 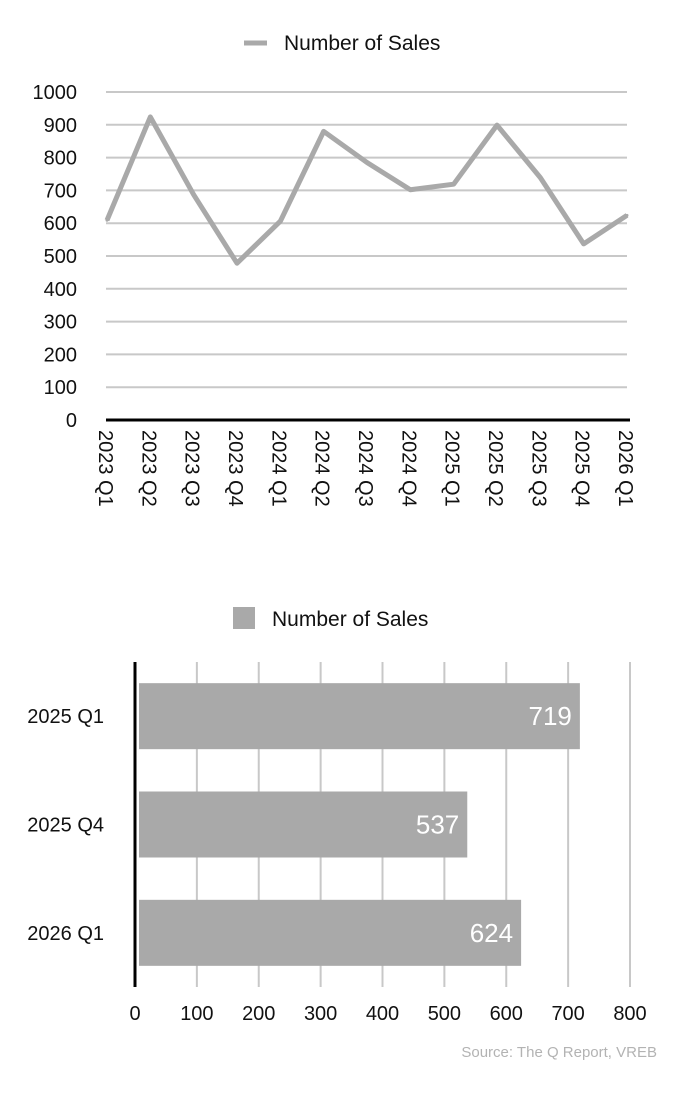 What do you see at coordinates (105, 468) in the screenshot?
I see `line-x-tick-label: 2023 Q1` at bounding box center [105, 468].